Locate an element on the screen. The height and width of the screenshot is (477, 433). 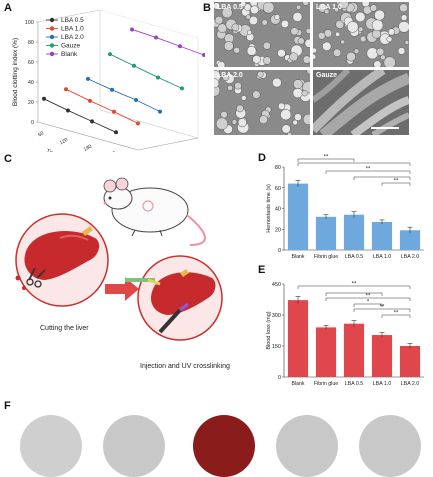
legend-label: LBA 1.0 is located at coordinates (72, 29).